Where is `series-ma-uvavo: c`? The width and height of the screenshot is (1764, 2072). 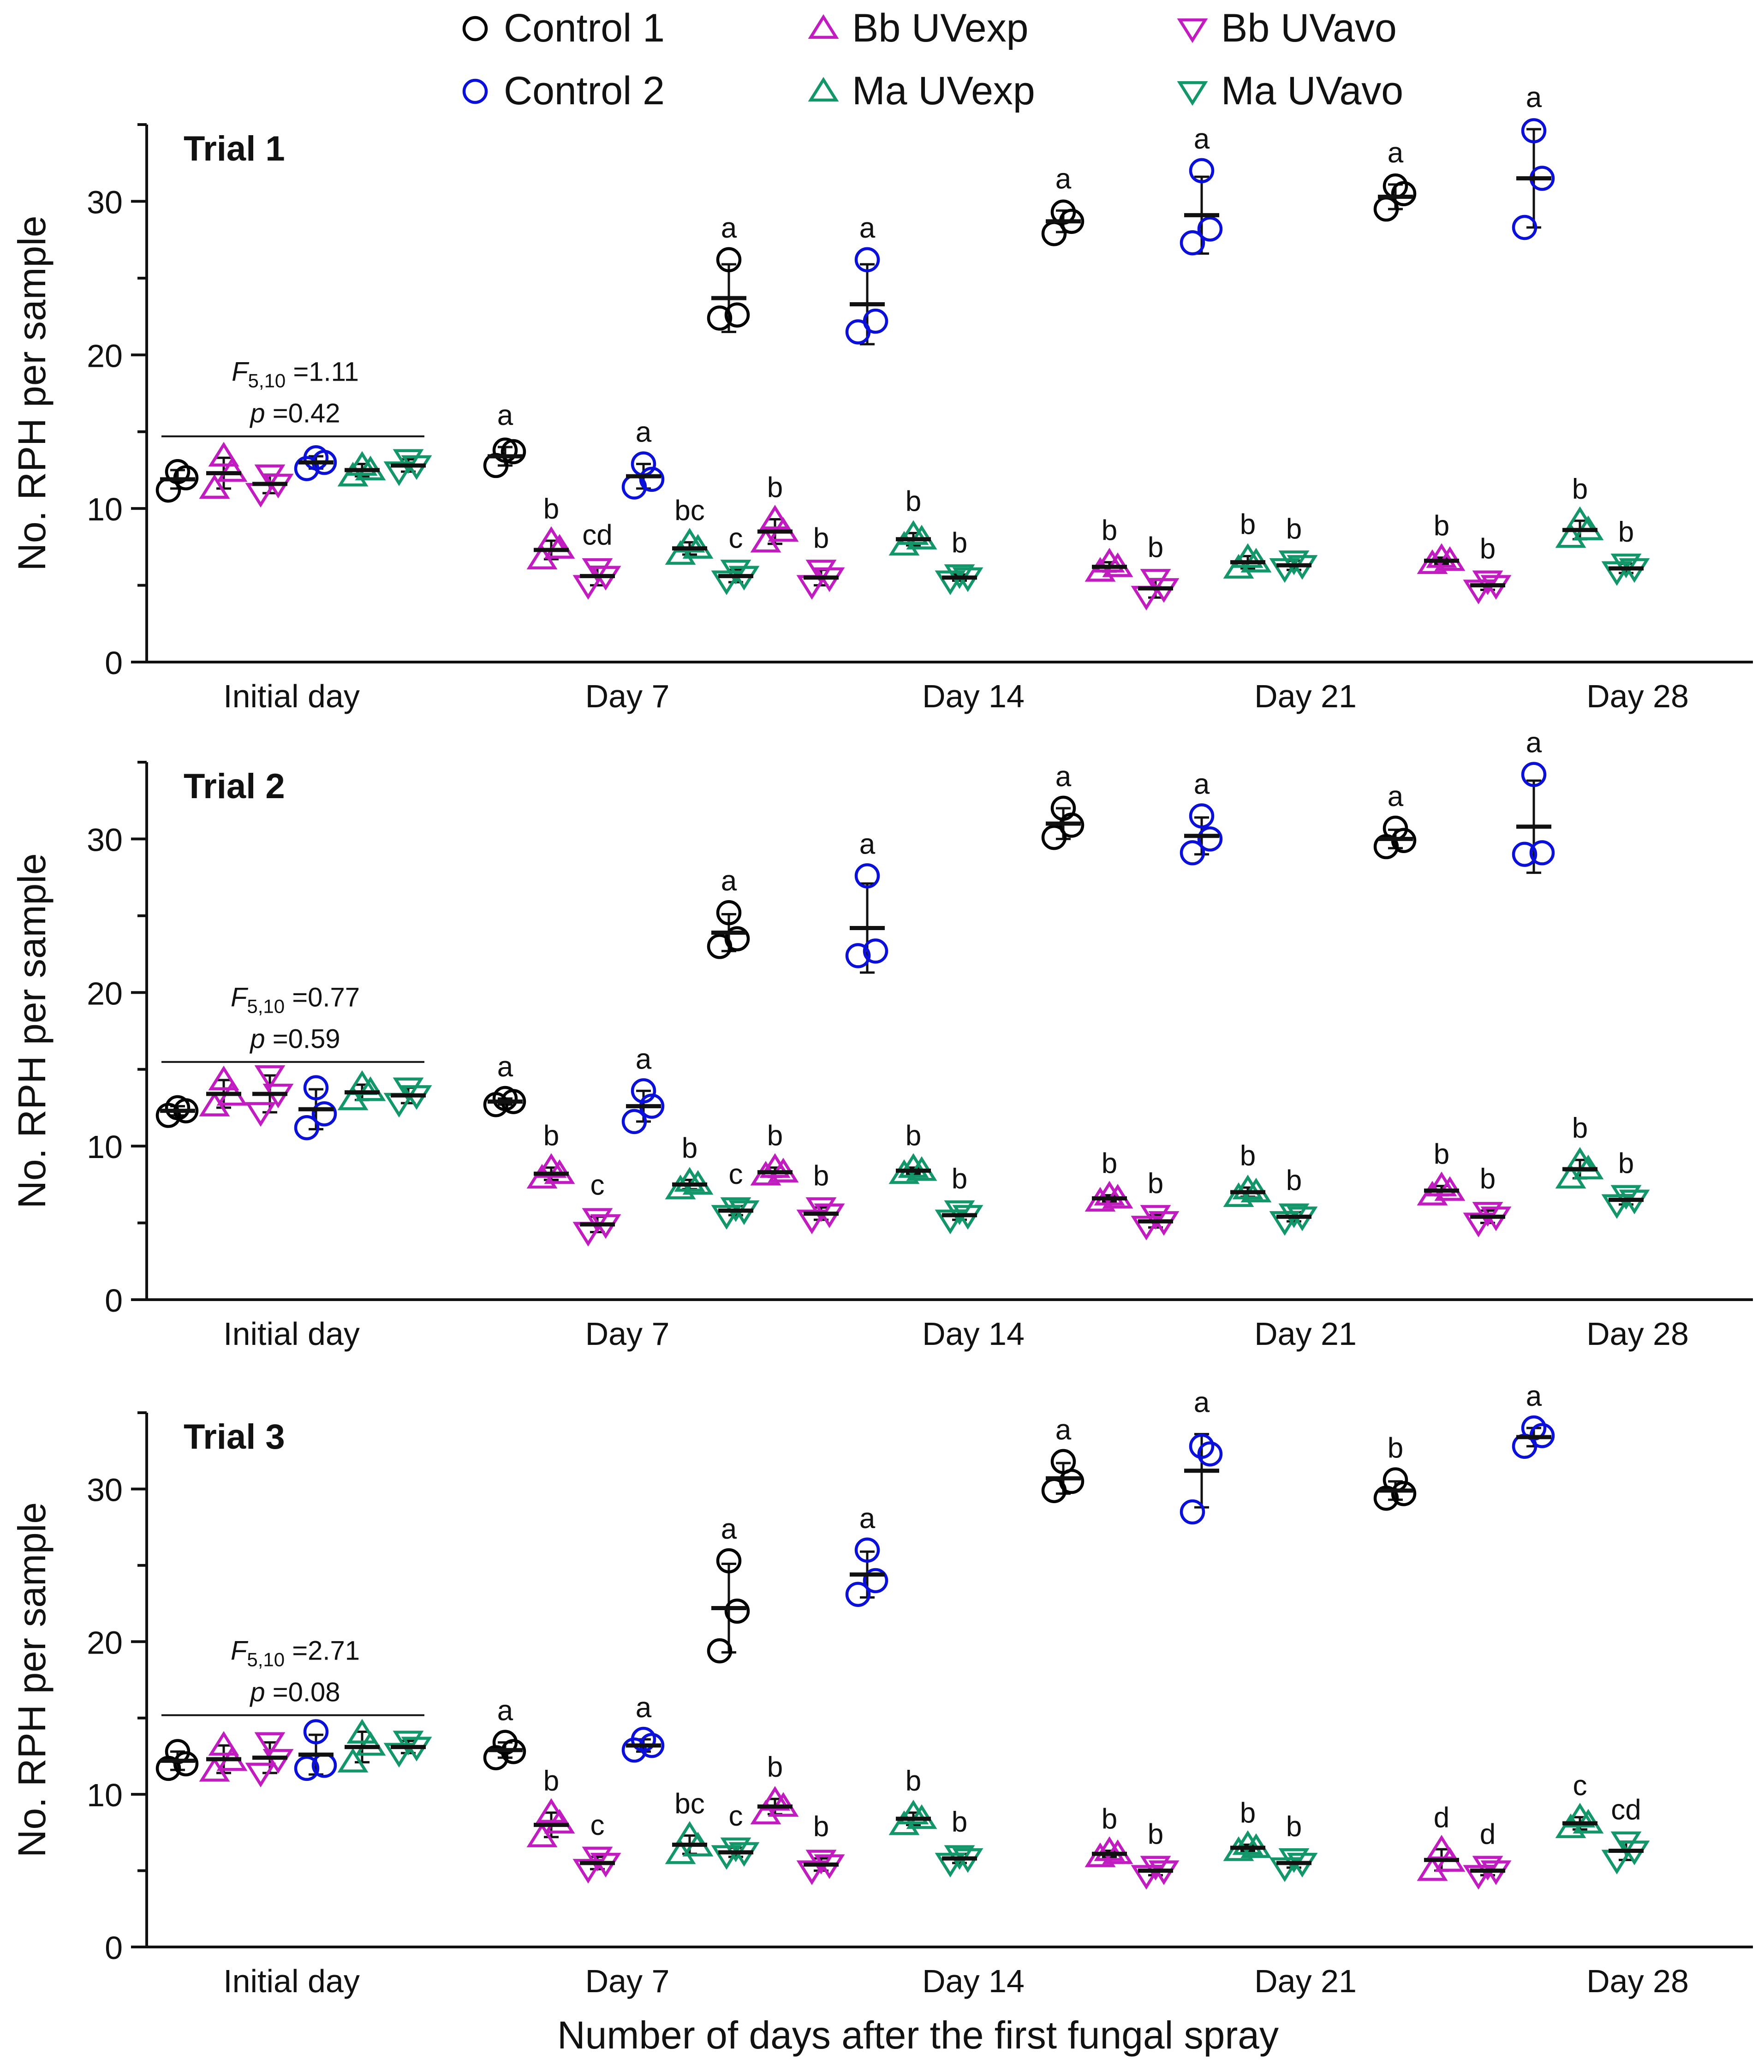
series-ma-uvavo: c is located at coordinates (736, 1194).